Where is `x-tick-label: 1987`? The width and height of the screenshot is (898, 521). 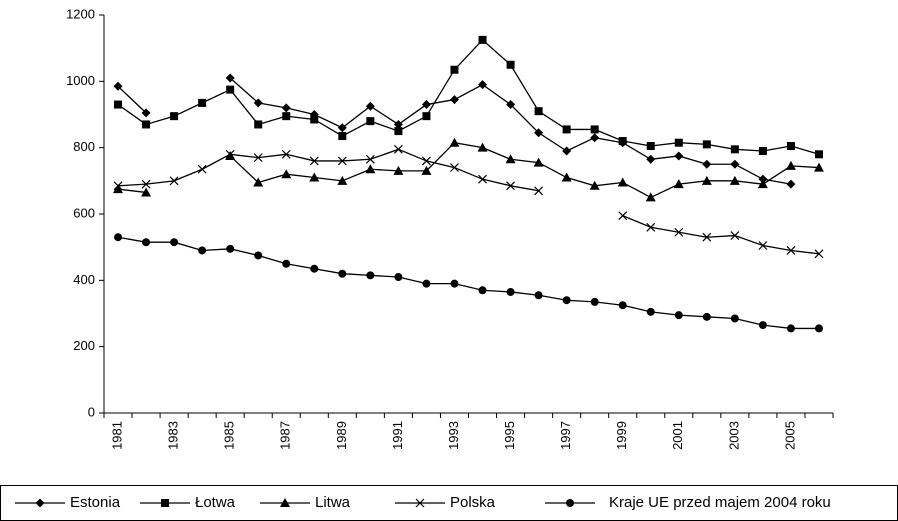
x-tick-label: 1987 is located at coordinates (285, 435).